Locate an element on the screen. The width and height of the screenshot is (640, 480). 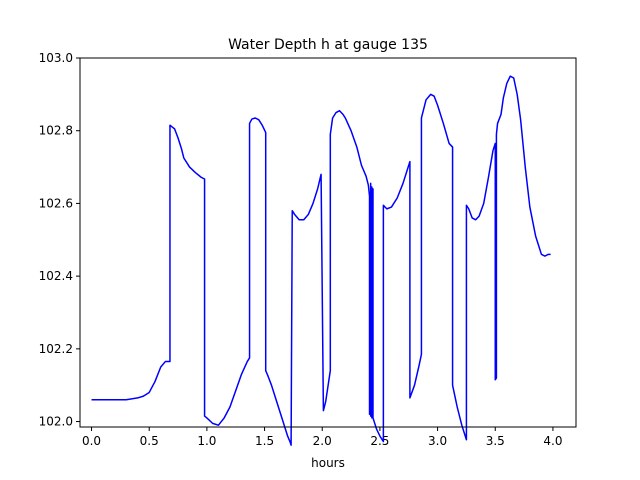
x-axis-label: hours is located at coordinates (328, 463).